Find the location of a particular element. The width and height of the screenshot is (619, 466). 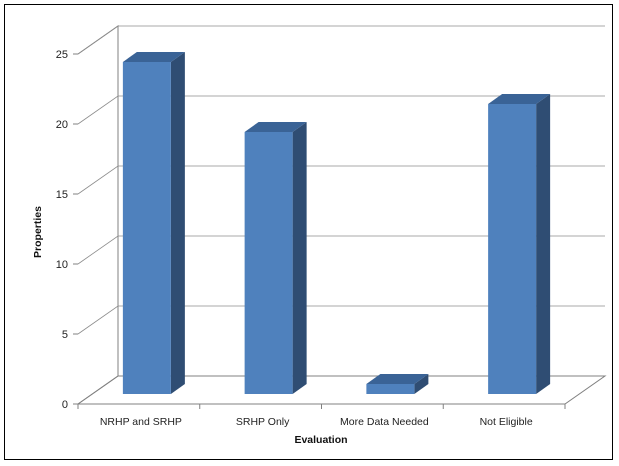

x-tick-label: NRHP and SRHP is located at coordinates (141, 422).